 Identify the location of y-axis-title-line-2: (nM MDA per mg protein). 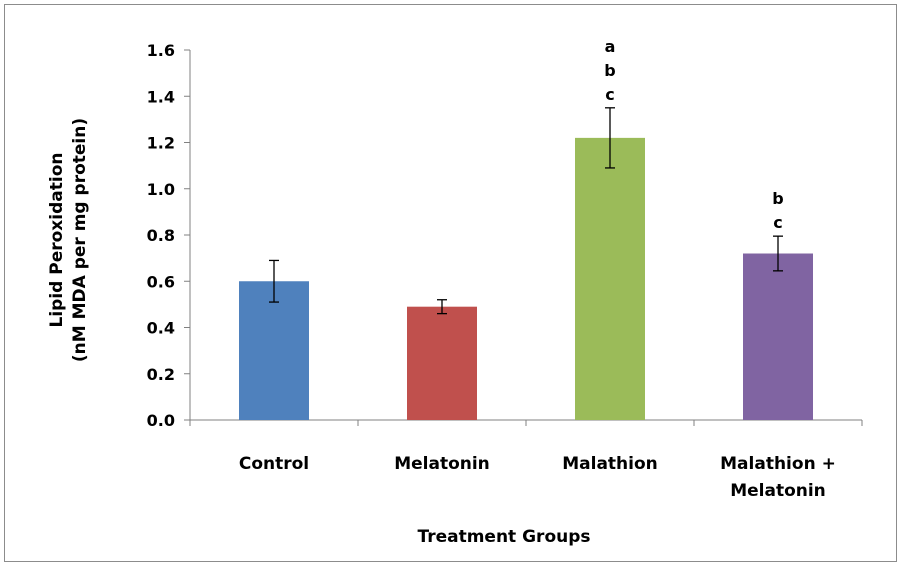
(80, 240).